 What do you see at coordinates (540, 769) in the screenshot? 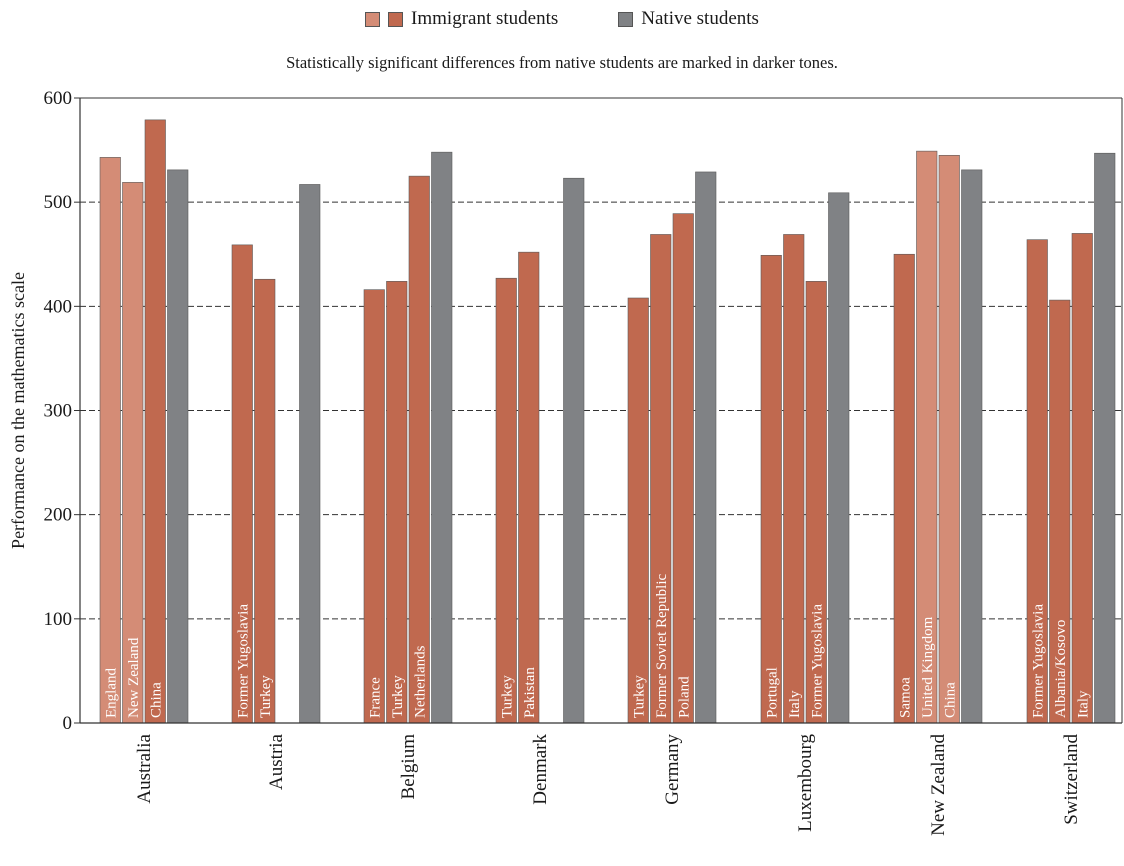
I see `x-tick-label: Denmark` at bounding box center [540, 769].